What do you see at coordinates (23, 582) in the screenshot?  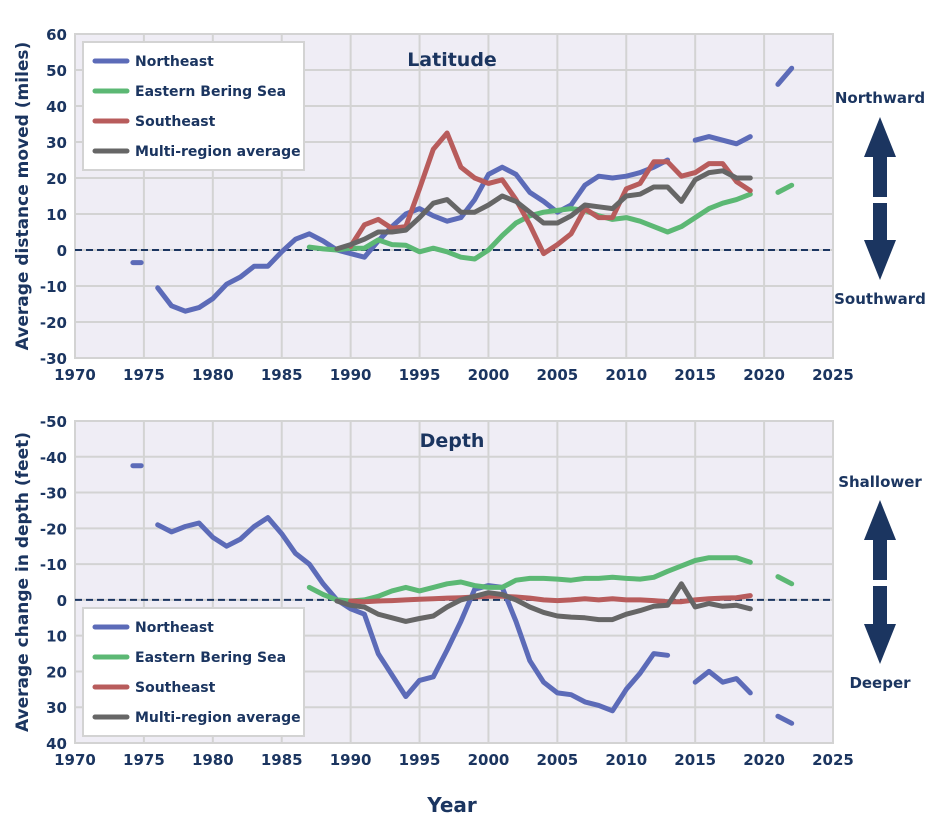 I see `y-axis-title: Average change in depth (feet)` at bounding box center [23, 582].